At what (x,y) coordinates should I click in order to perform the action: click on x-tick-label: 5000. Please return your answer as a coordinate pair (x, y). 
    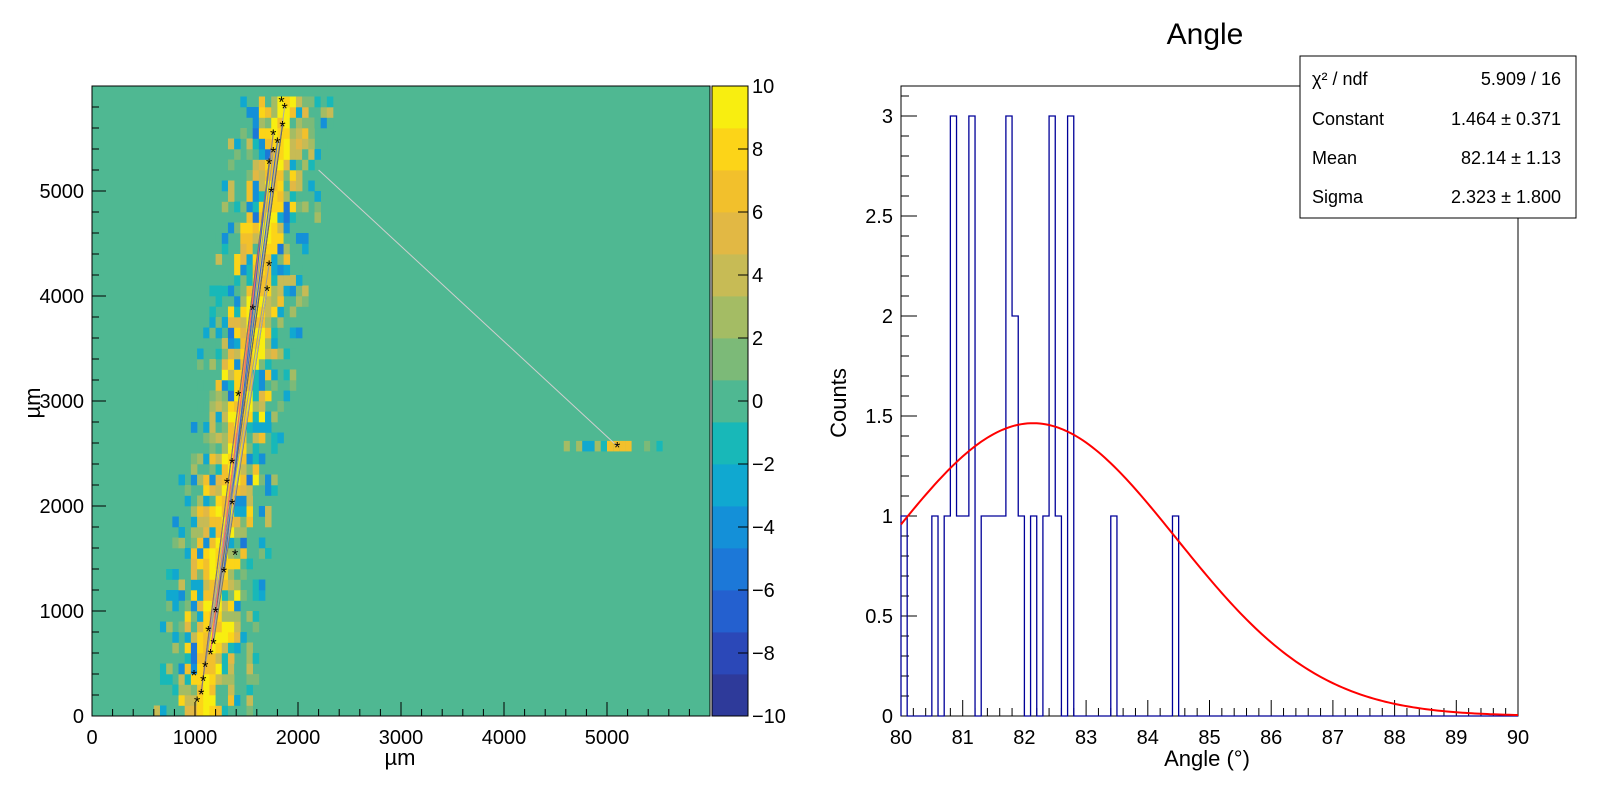
    Looking at the image, I should click on (607, 738).